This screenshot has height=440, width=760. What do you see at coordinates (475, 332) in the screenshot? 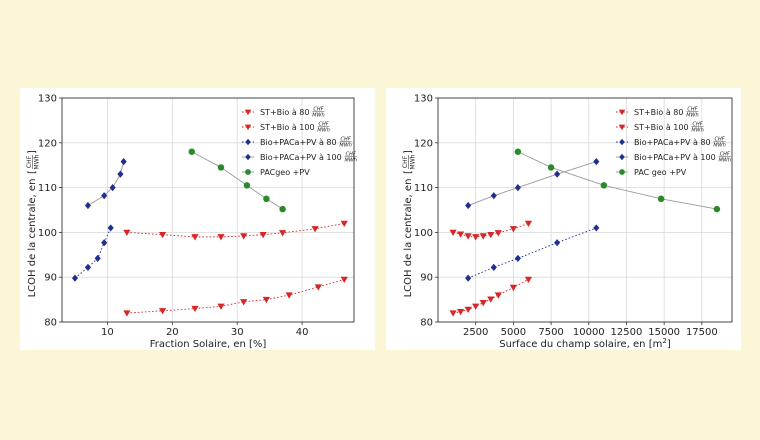
I see `x-tick-label: 2500` at bounding box center [475, 332].